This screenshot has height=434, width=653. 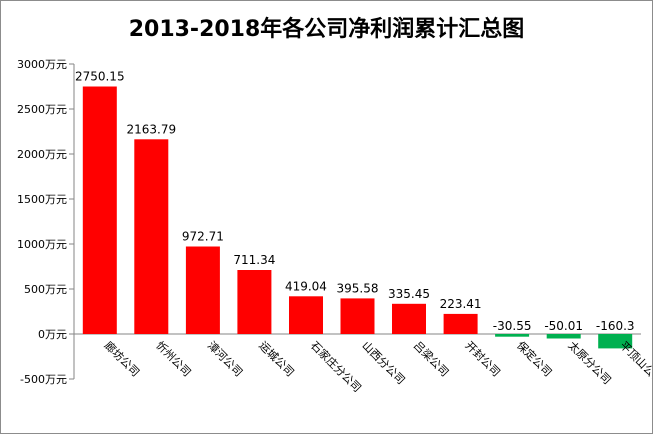 What do you see at coordinates (42, 154) in the screenshot?
I see `y-tick-label: 2000万元` at bounding box center [42, 154].